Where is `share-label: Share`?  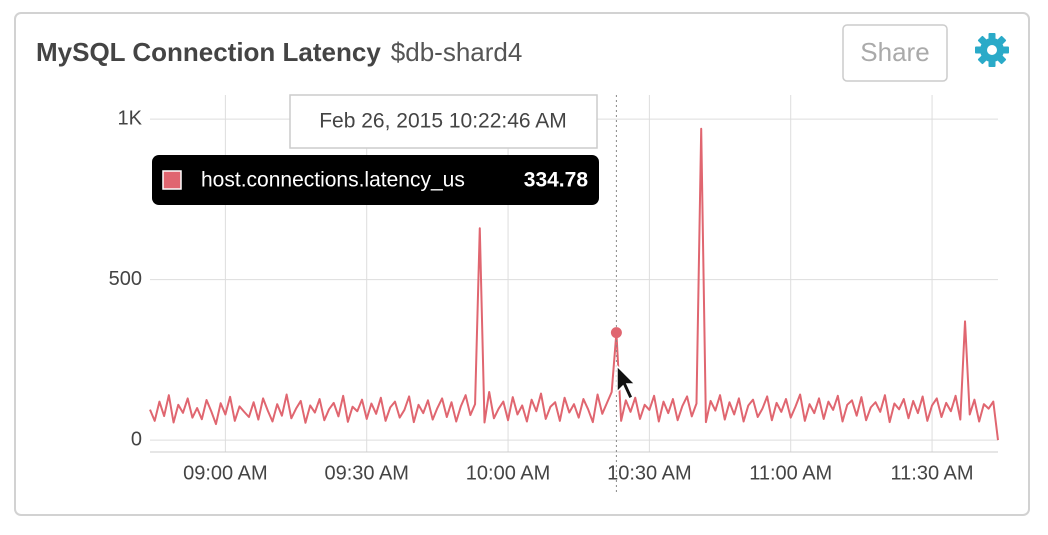
share-label: Share is located at coordinates (894, 52).